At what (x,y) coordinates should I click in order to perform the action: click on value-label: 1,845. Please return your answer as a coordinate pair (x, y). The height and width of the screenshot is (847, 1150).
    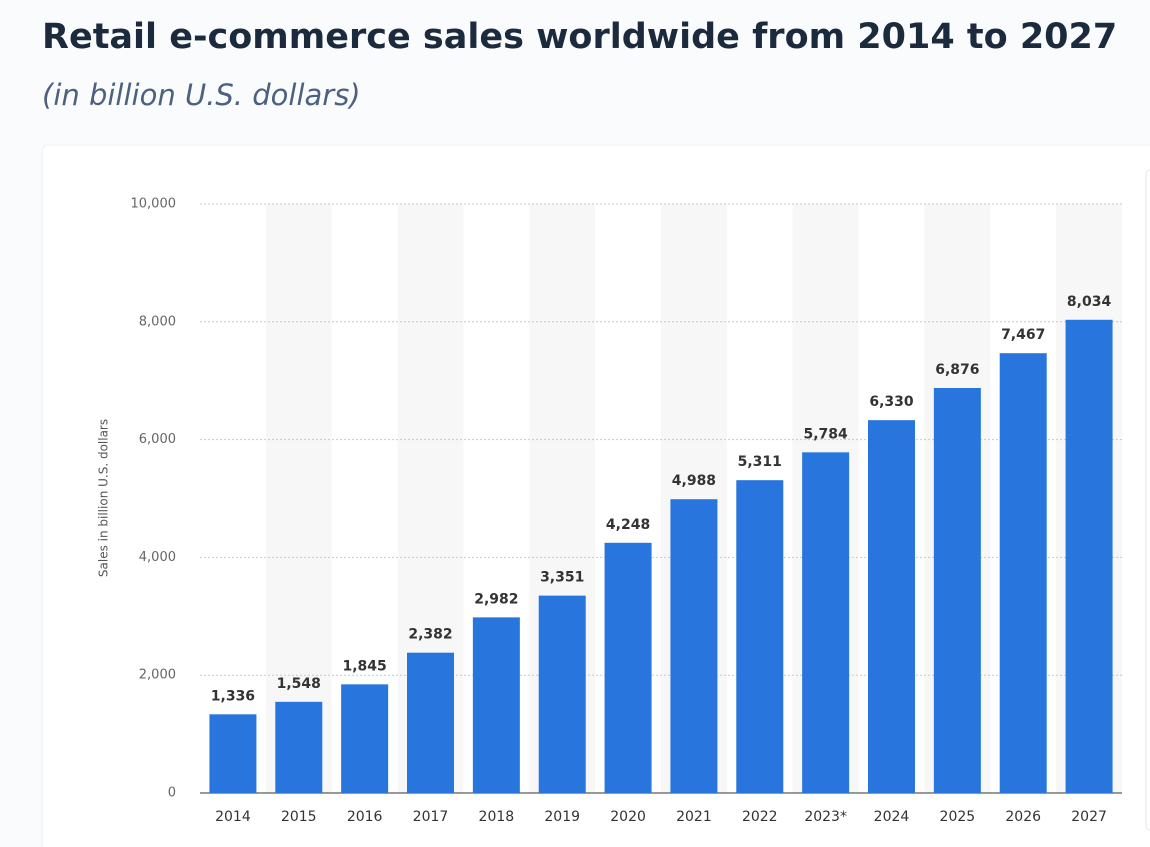
    Looking at the image, I should click on (364, 666).